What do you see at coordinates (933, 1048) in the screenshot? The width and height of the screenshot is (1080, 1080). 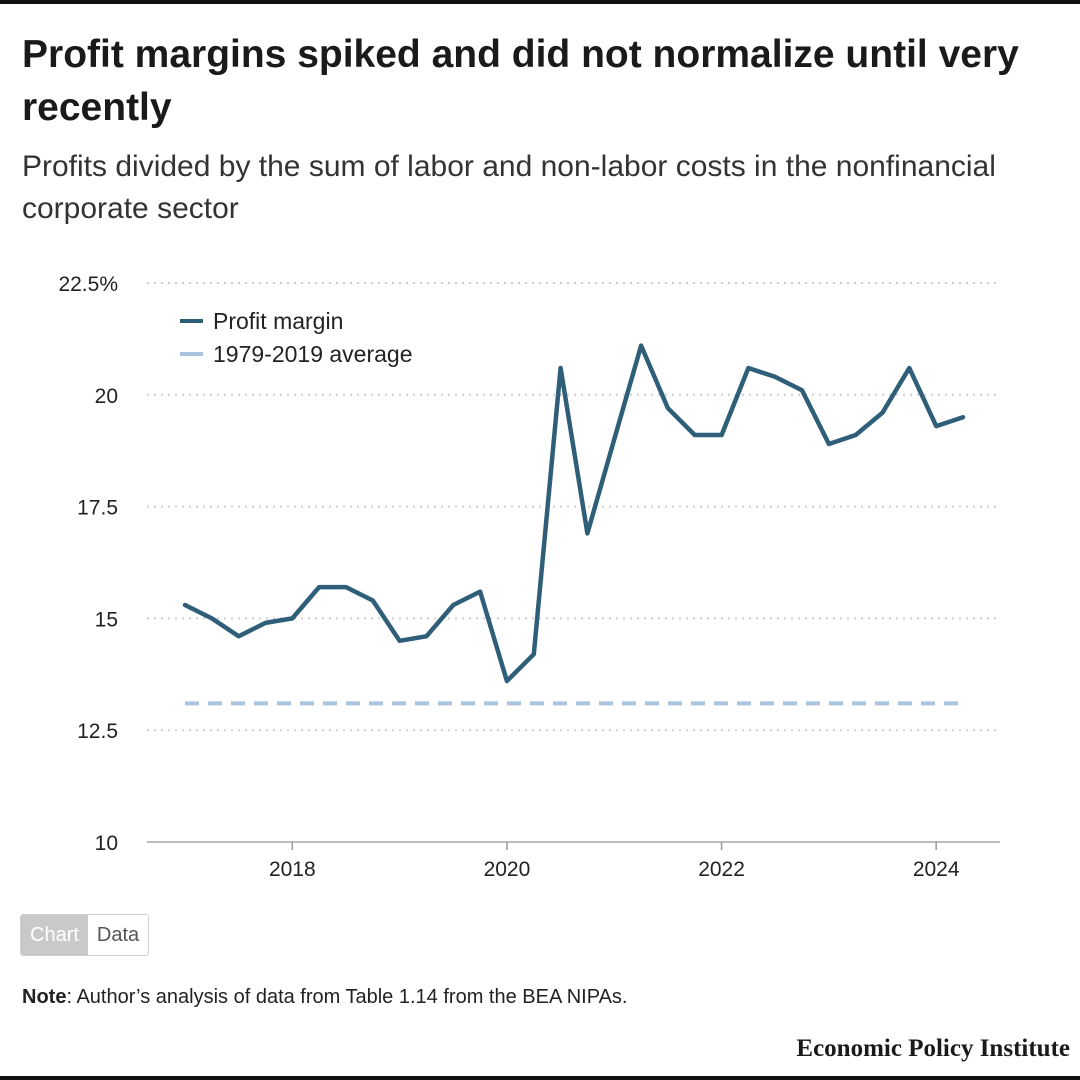 I see `epi-logo: Economic Policy Institute` at bounding box center [933, 1048].